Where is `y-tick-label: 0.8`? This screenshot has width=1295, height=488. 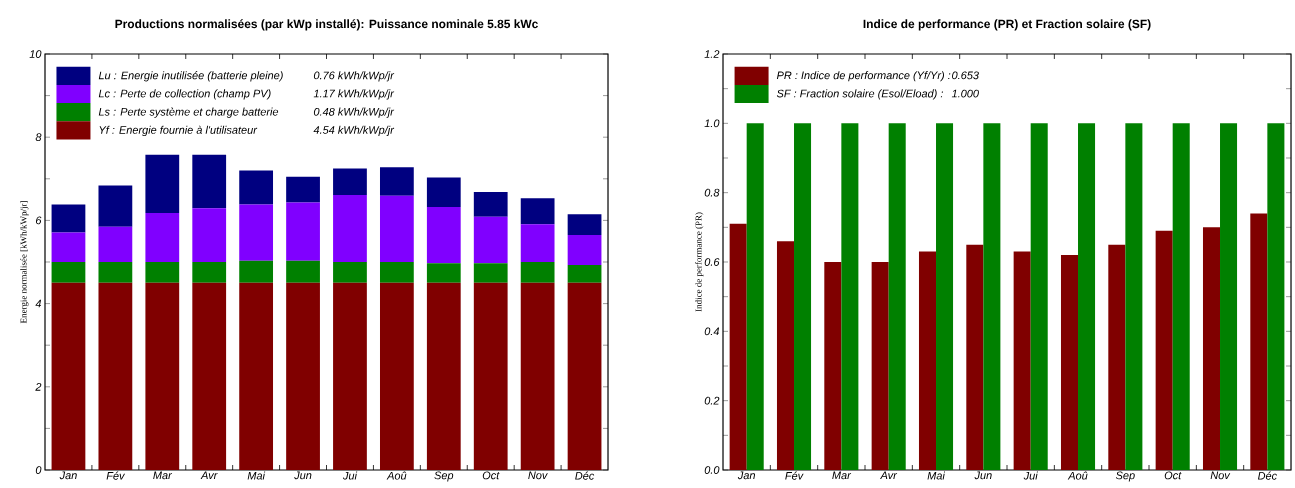
y-tick-label: 0.8 is located at coordinates (712, 192).